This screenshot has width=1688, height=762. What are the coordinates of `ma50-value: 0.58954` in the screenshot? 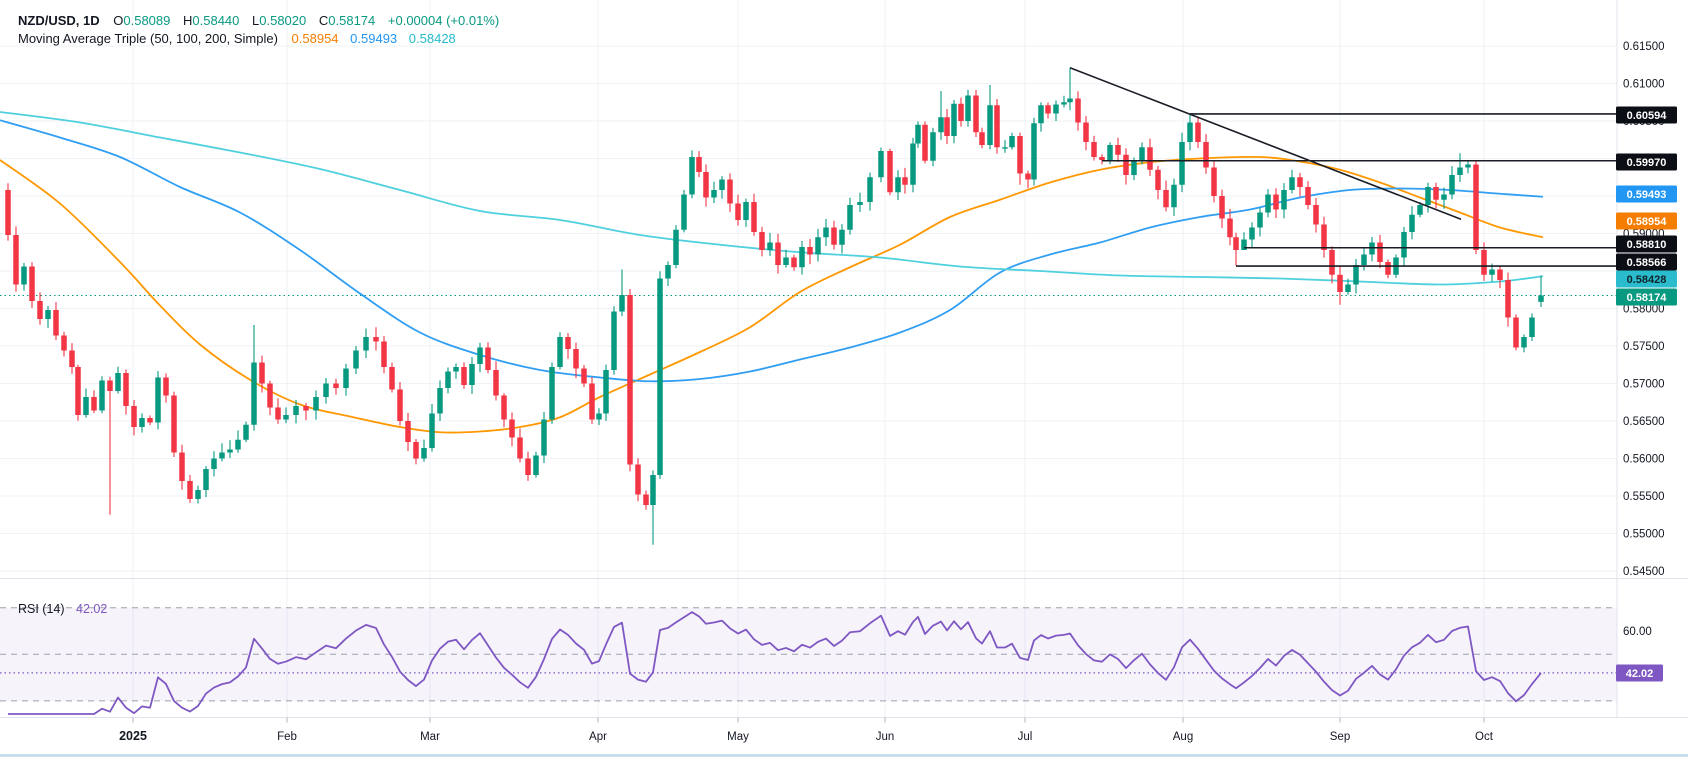 It's located at (315, 38).